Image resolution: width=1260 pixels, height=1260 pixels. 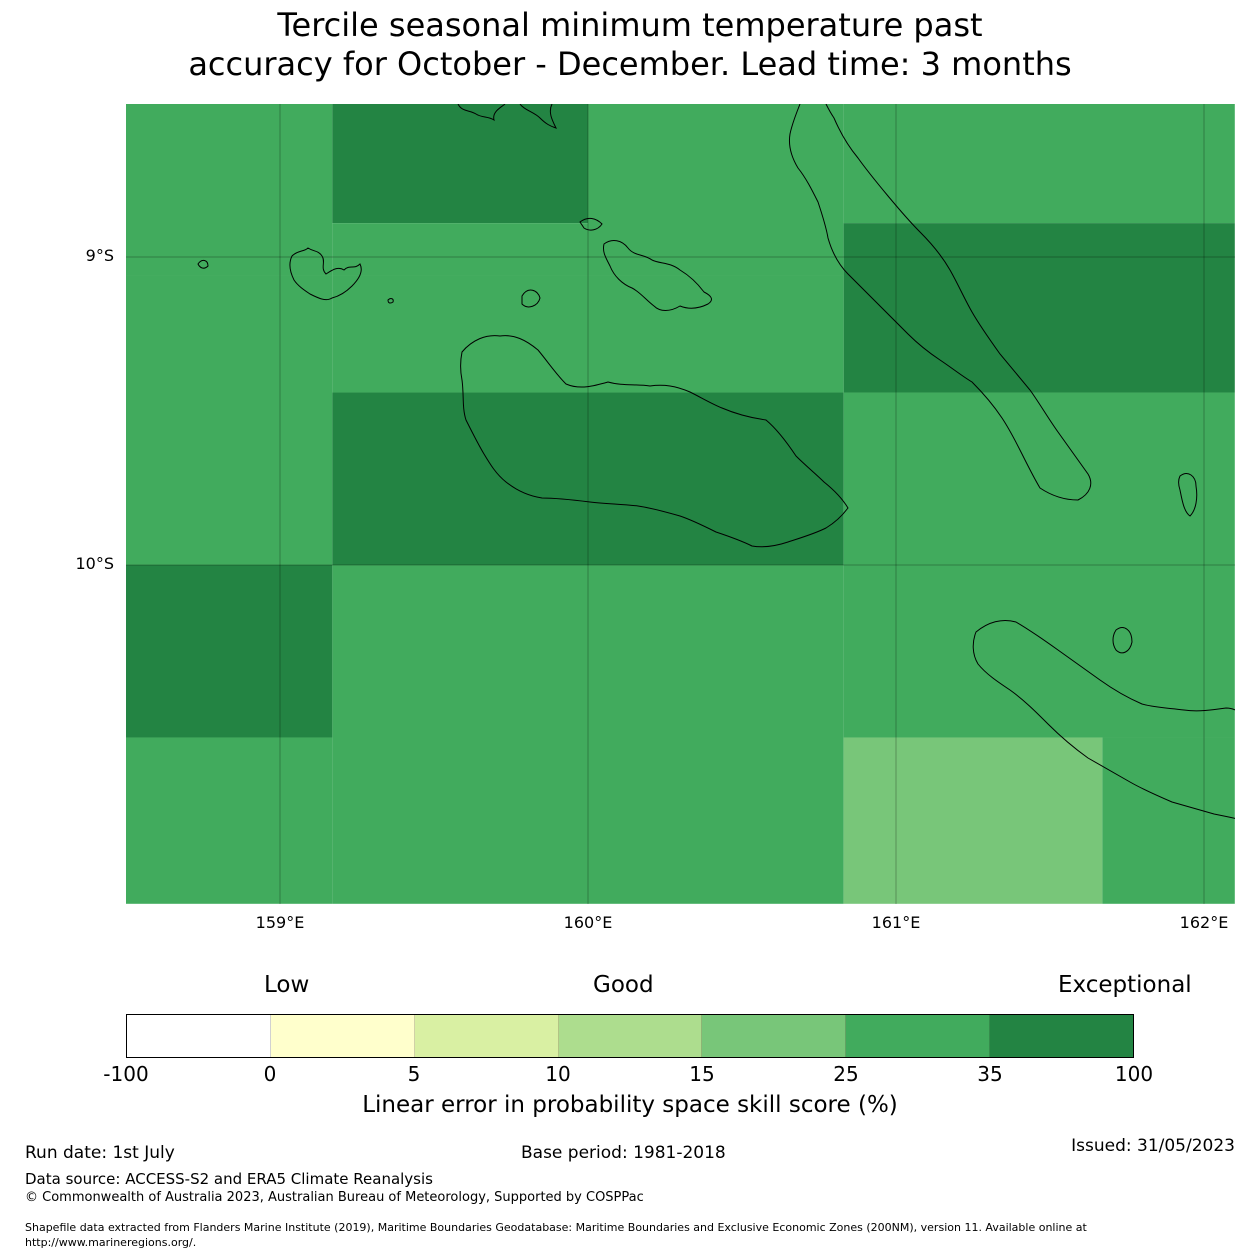 What do you see at coordinates (1204, 922) in the screenshot?
I see `lon-label-162e: 162°E` at bounding box center [1204, 922].